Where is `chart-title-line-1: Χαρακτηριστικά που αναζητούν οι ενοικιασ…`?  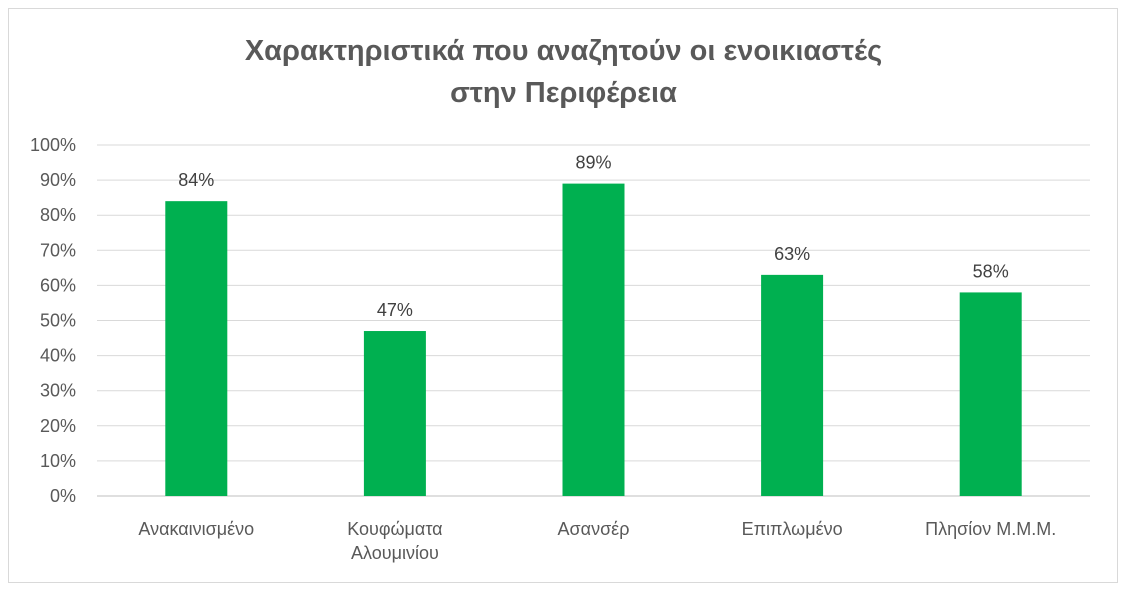
chart-title-line-1: Χαρακτηριστικά που αναζητούν οι ενοικιασ… is located at coordinates (563, 51).